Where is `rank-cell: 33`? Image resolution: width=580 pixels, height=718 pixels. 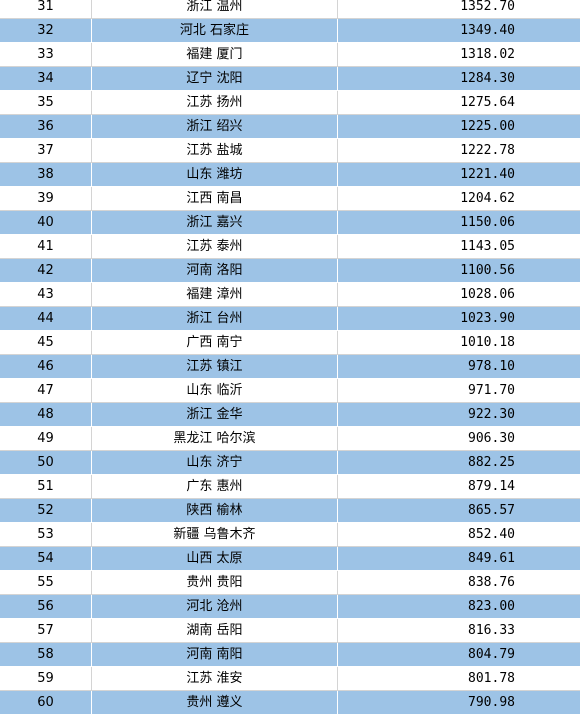 rank-cell: 33 is located at coordinates (46, 54).